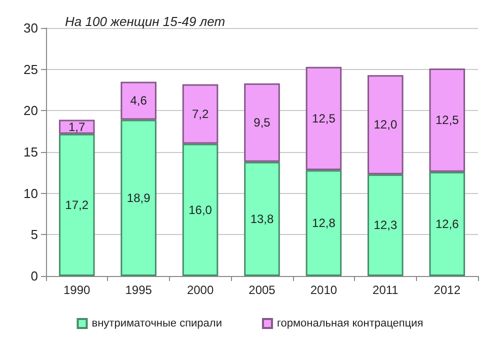  I want to click on data-label: 17,2, so click(77, 205).